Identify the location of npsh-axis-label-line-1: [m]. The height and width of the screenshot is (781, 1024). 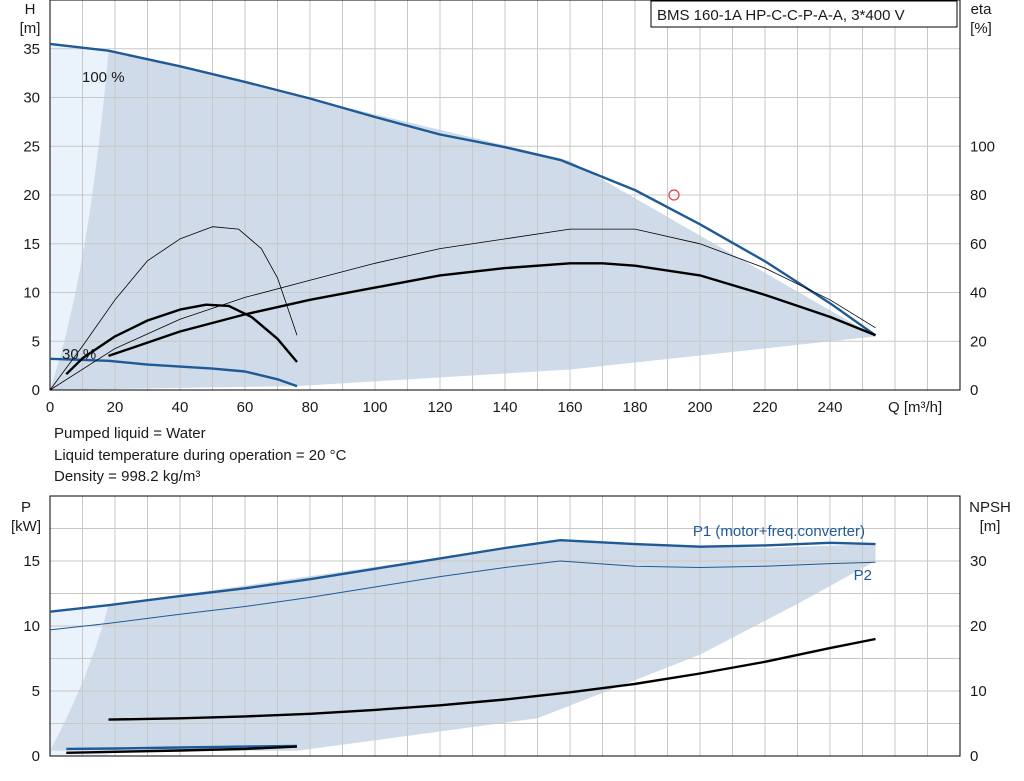
(990, 526).